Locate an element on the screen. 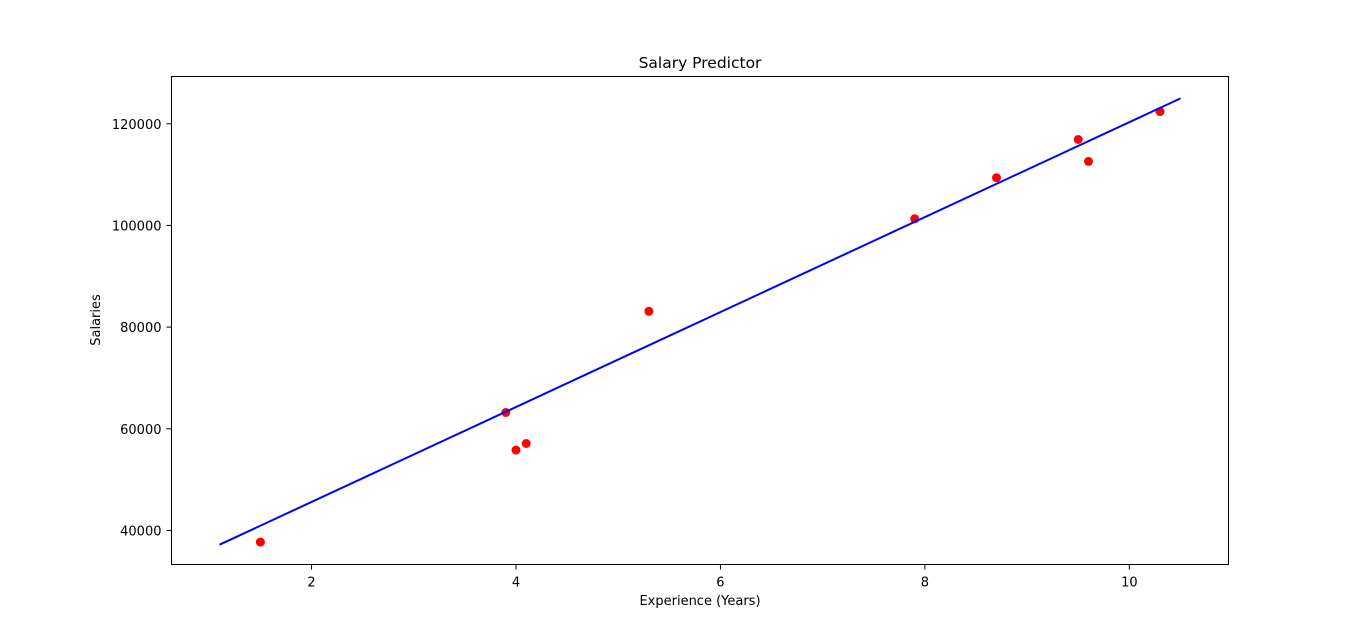 This screenshot has height=635, width=1366. x-tick-label: 8 is located at coordinates (925, 583).